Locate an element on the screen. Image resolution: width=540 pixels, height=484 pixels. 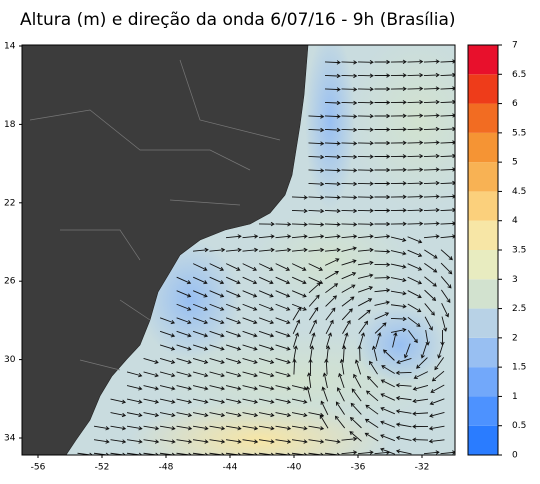
colorbar-label: 0.5 is located at coordinates (519, 426).